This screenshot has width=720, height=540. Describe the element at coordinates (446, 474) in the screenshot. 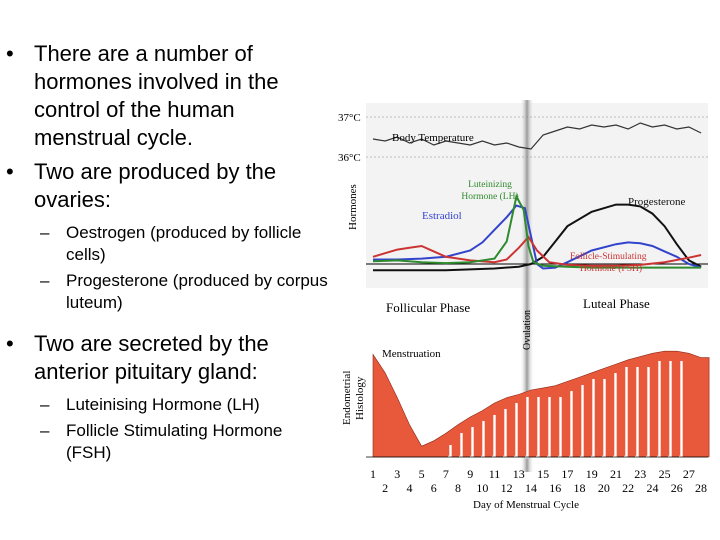

I see `x-tick-label: 7` at that location.